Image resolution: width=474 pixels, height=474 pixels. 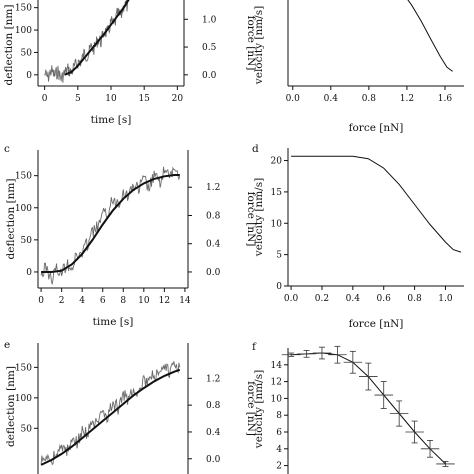 I want to click on x-tick-label: 1.0, so click(x=445, y=299).